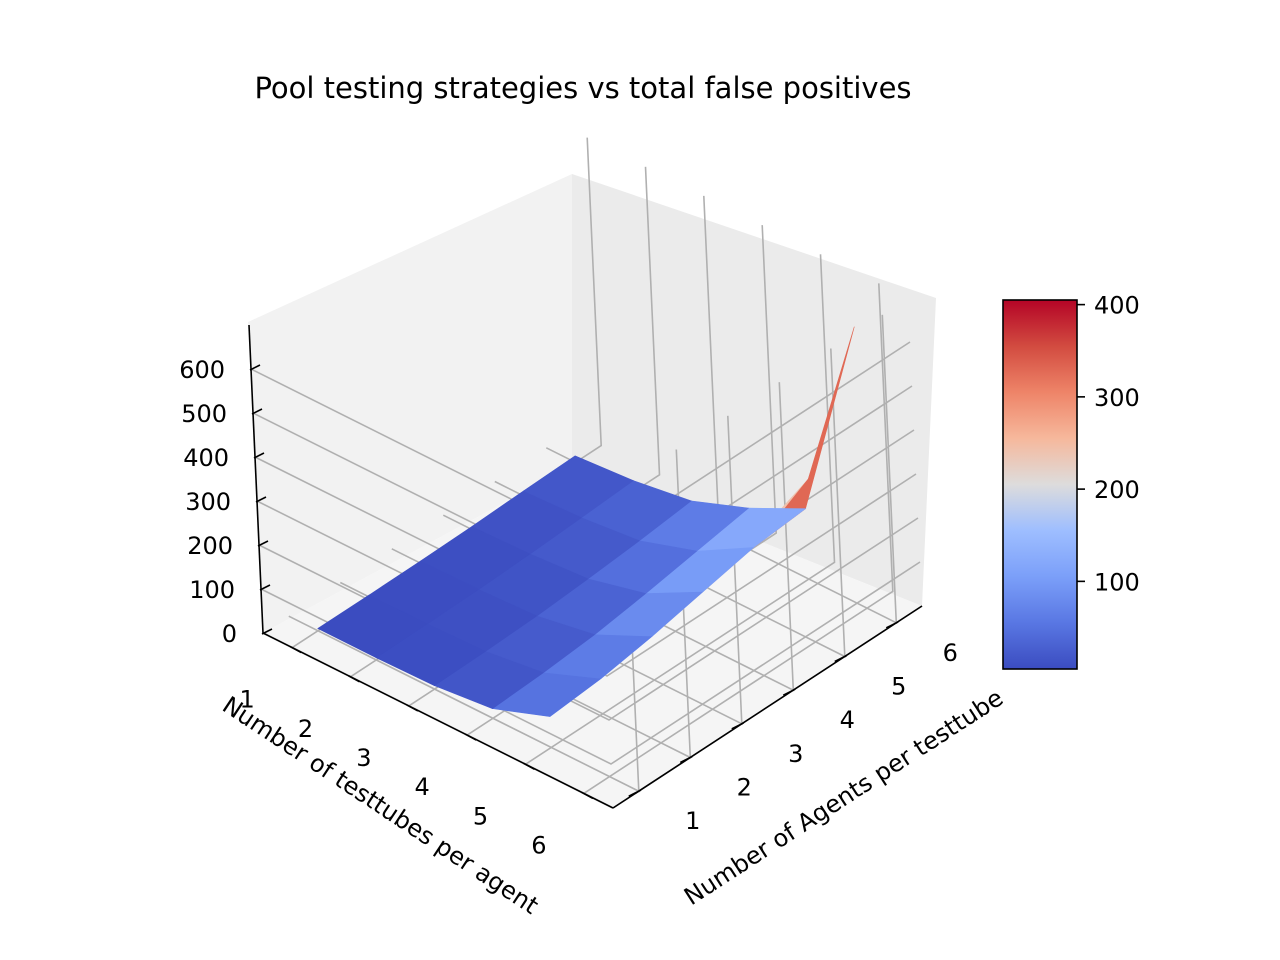  What do you see at coordinates (229, 634) in the screenshot?
I see `z-tick-label: 0` at bounding box center [229, 634].